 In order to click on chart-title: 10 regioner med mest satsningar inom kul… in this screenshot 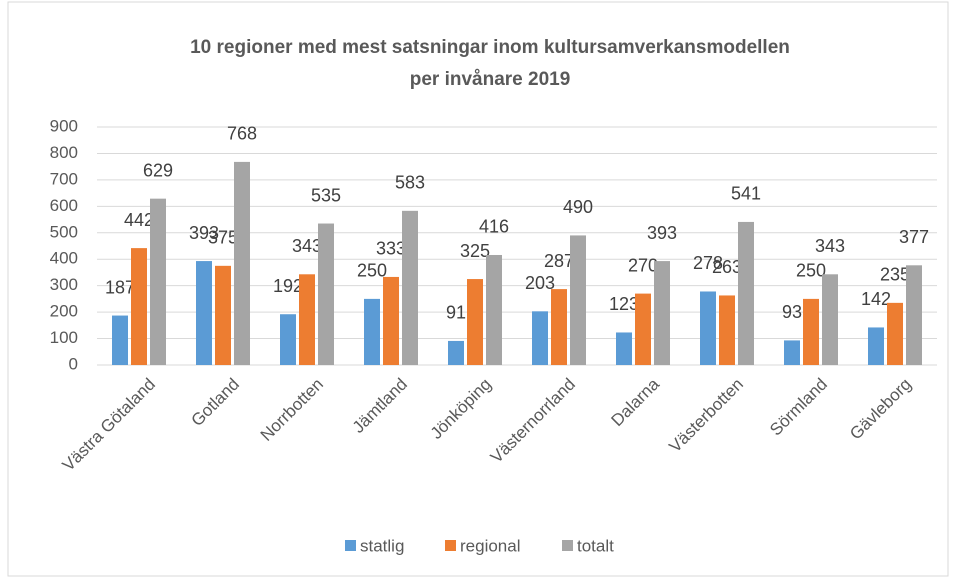, I will do `click(490, 47)`.